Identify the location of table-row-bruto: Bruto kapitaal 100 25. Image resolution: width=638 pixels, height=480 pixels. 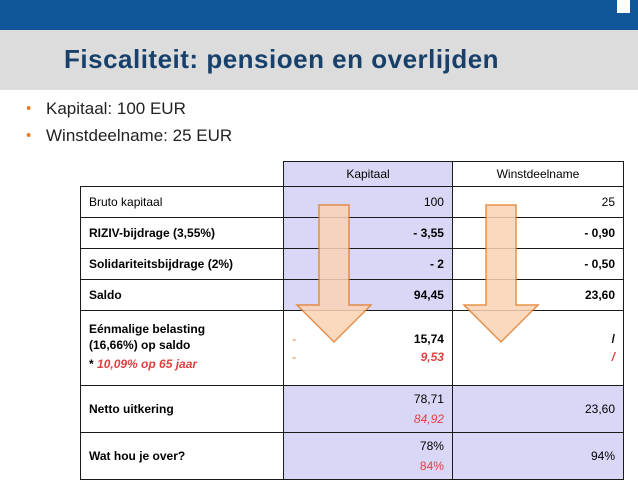
(352, 202).